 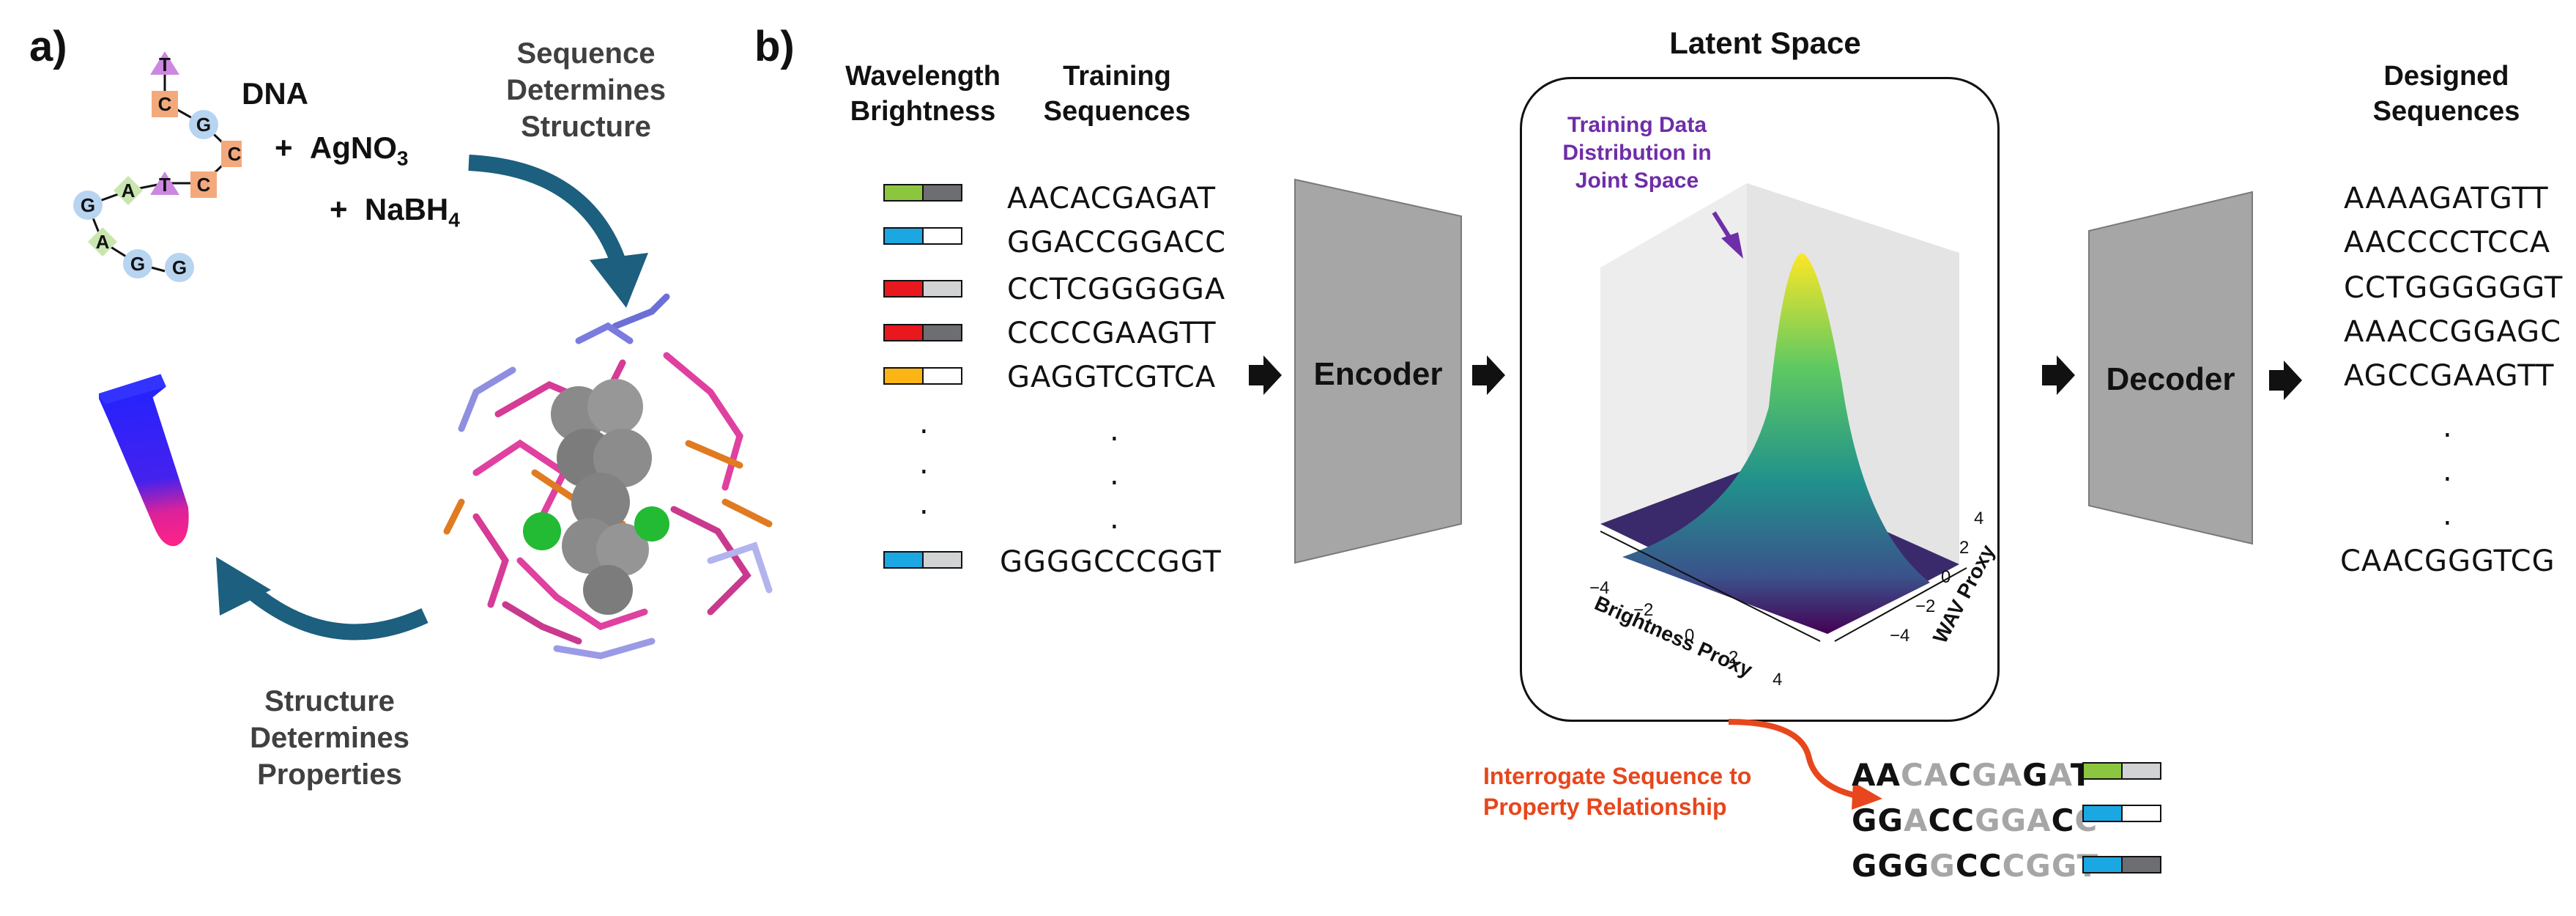 I want to click on training-sequence: CCTCGGGGGA, so click(x=1116, y=289).